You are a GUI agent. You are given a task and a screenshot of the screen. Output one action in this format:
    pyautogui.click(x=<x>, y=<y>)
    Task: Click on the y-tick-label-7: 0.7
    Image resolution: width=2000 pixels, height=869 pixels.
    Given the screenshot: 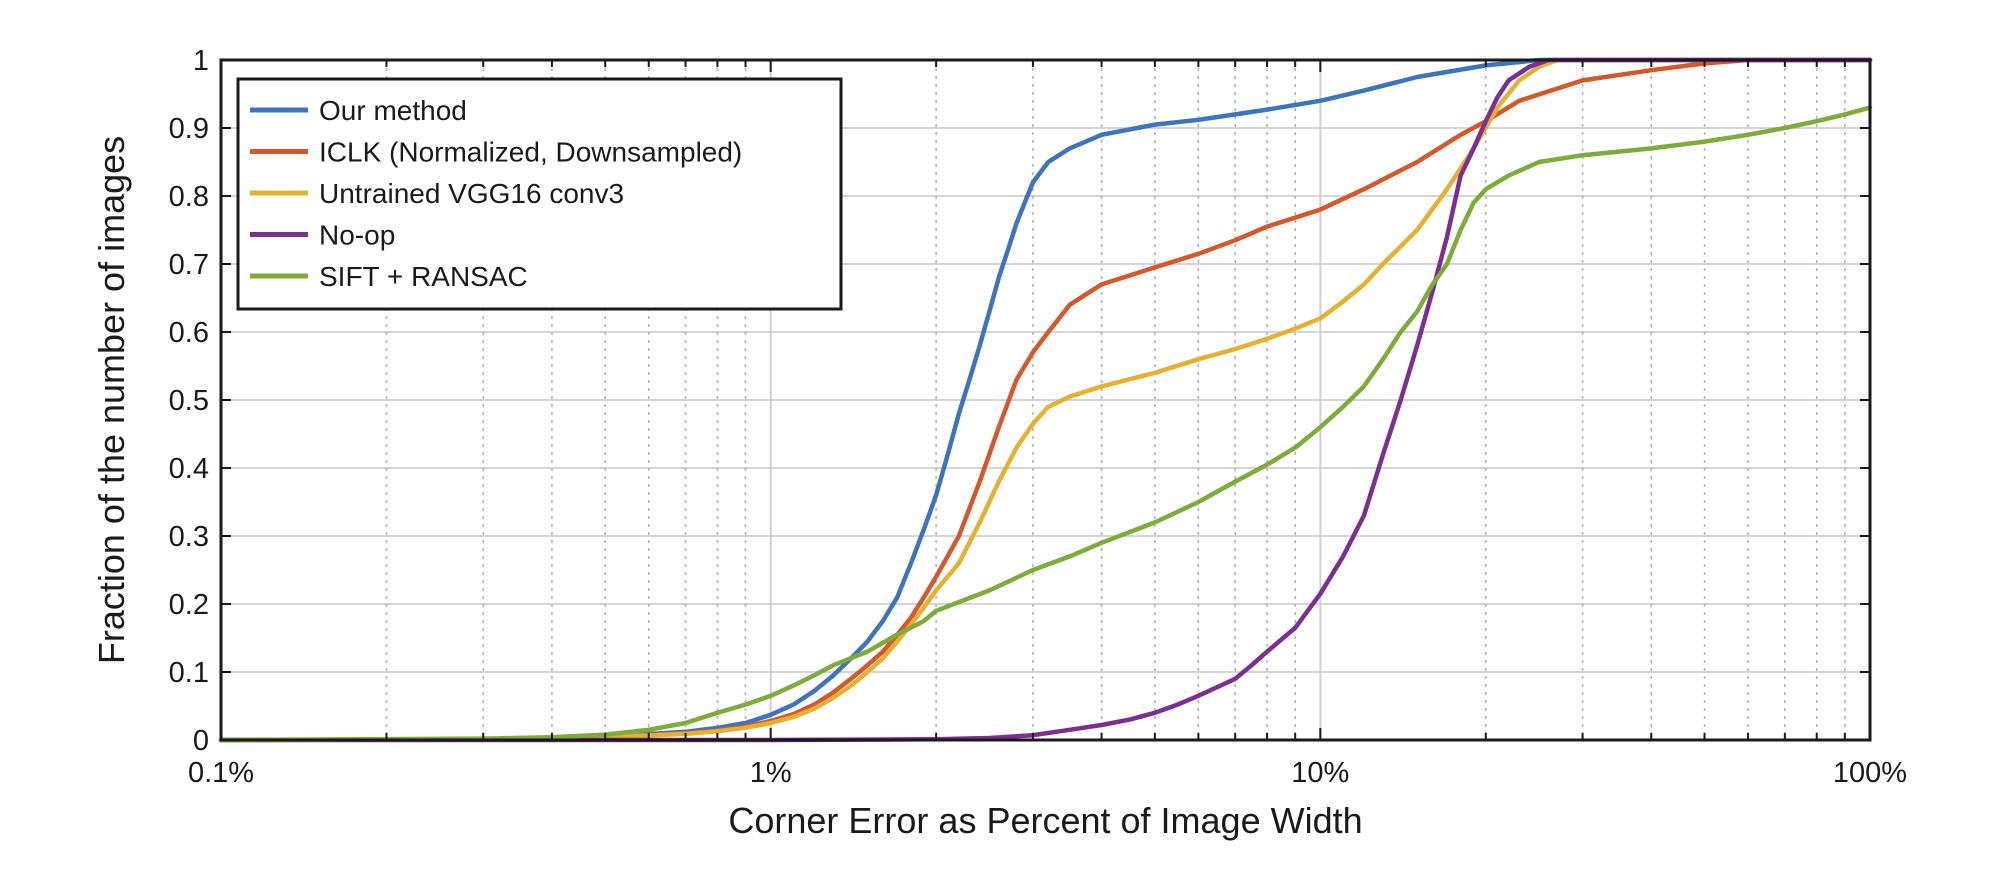 What is the action you would take?
    pyautogui.click(x=189, y=265)
    